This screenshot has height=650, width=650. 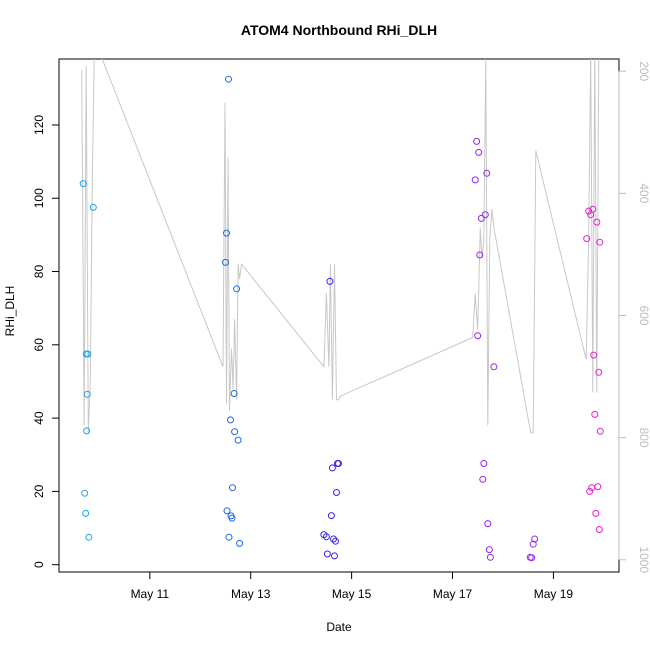 I want to click on secondary-y-tick-label: 800, so click(x=643, y=438).